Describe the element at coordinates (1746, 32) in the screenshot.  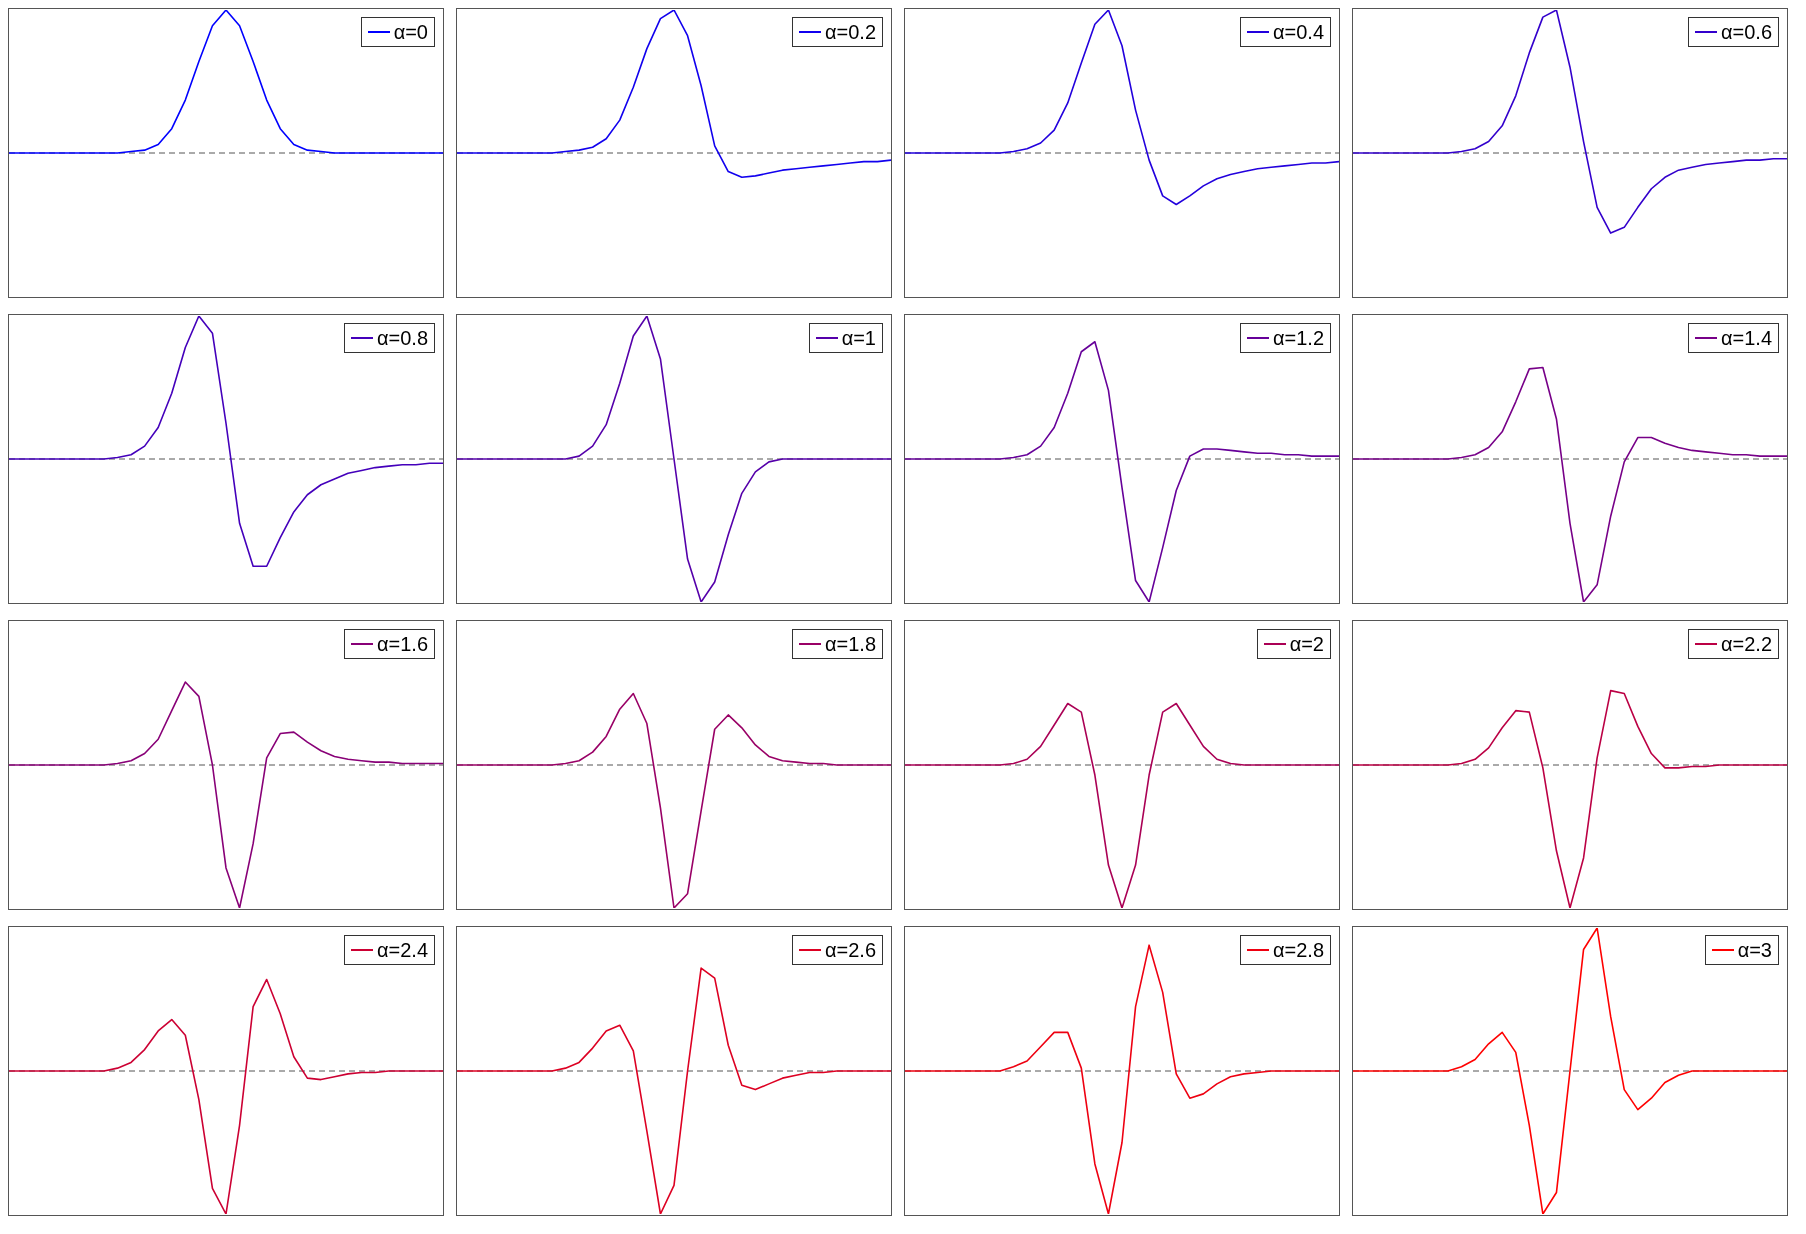
I see `legend-label: α=0.6` at that location.